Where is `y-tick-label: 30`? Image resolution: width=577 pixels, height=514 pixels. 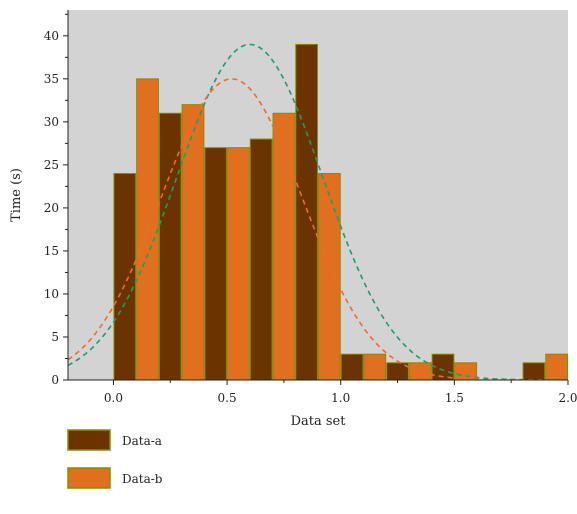 y-tick-label: 30 is located at coordinates (51, 122).